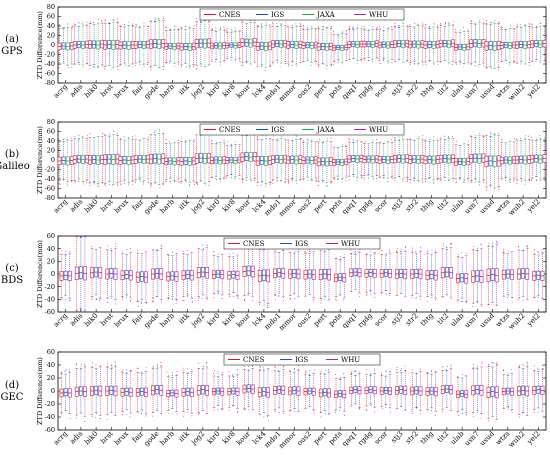 This screenshot has width=550, height=466. Describe the element at coordinates (366, 320) in the screenshot. I see `x-tick-label-rgdg: rgdg` at that location.